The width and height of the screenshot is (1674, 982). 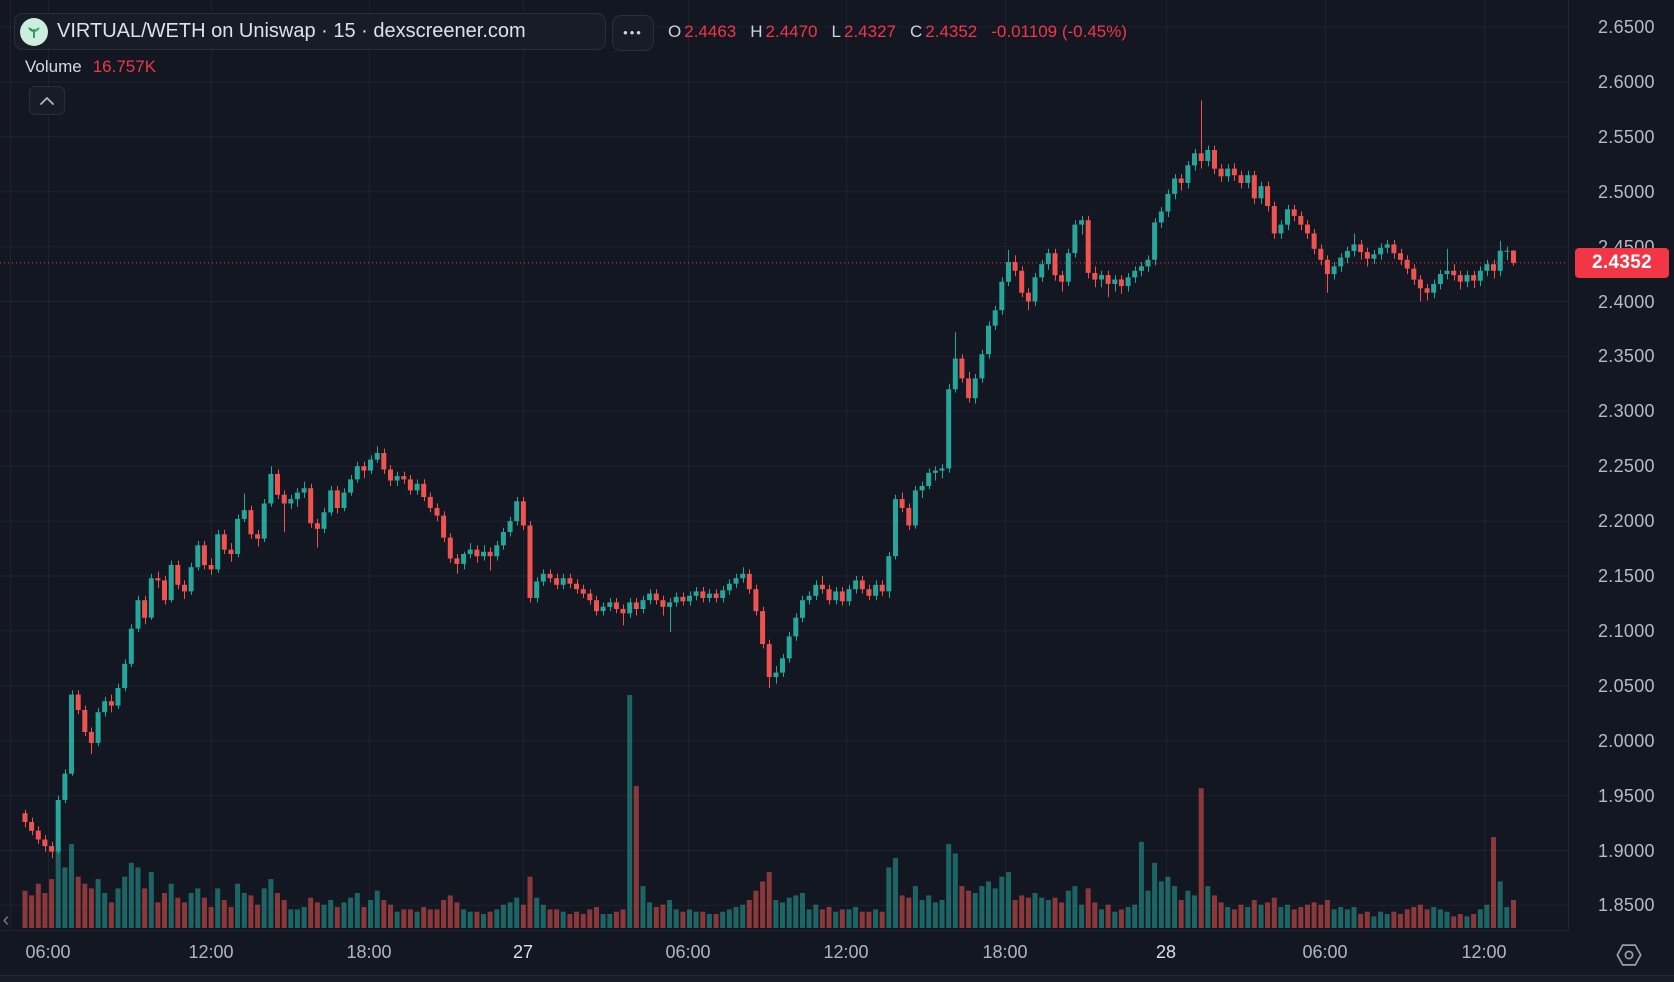 What do you see at coordinates (1626, 411) in the screenshot?
I see `price-tick-label: 2.3000` at bounding box center [1626, 411].